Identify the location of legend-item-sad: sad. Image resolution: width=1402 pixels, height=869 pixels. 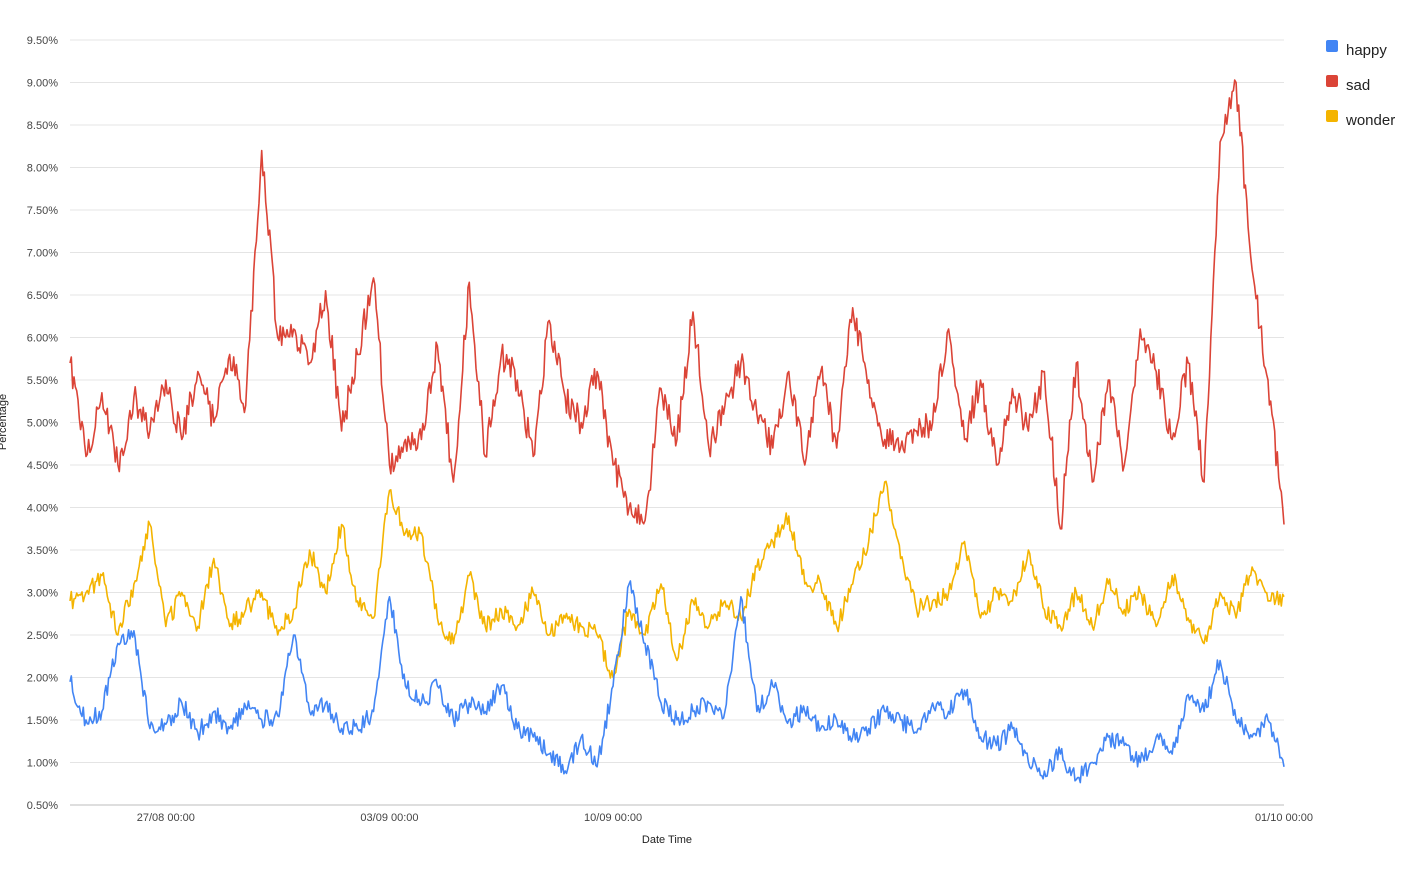
(1348, 84).